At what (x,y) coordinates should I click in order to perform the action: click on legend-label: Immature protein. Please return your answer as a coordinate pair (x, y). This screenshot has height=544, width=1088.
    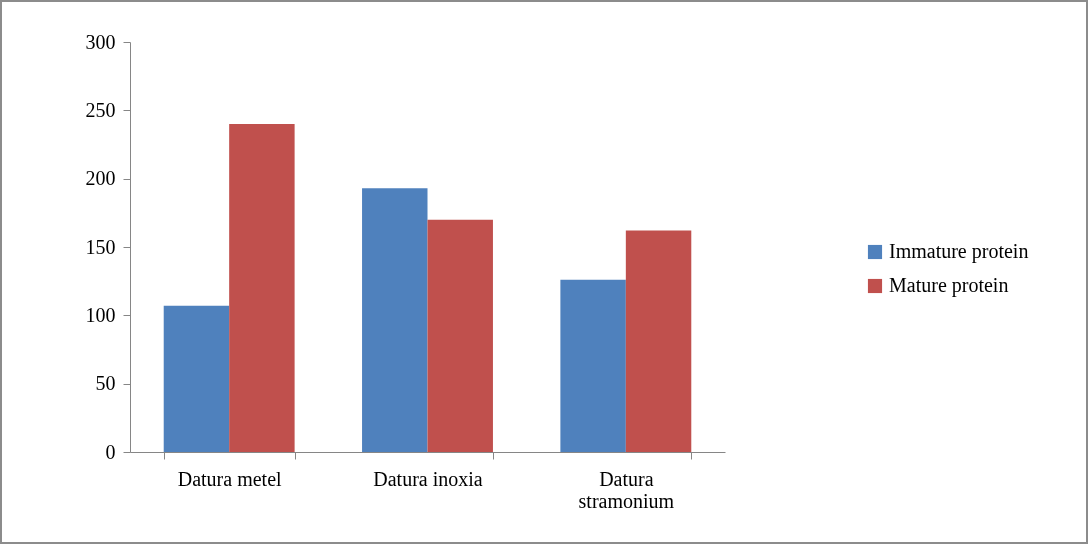
    Looking at the image, I should click on (959, 251).